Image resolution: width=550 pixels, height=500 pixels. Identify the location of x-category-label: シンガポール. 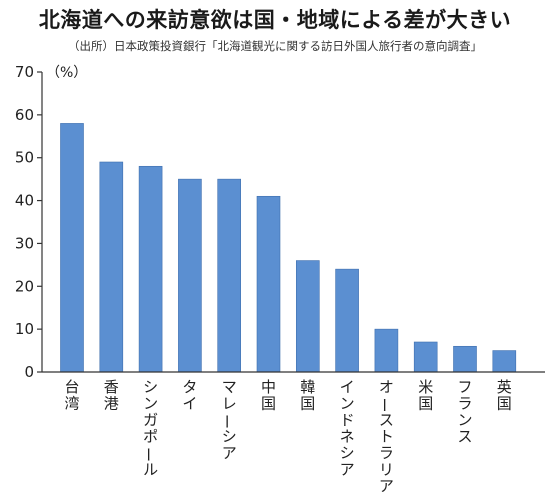
(148, 428).